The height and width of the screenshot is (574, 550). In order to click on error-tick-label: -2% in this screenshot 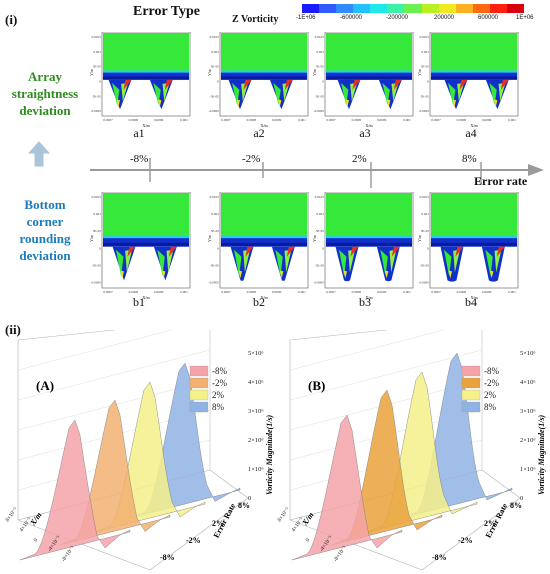, I will do `click(193, 540)`.